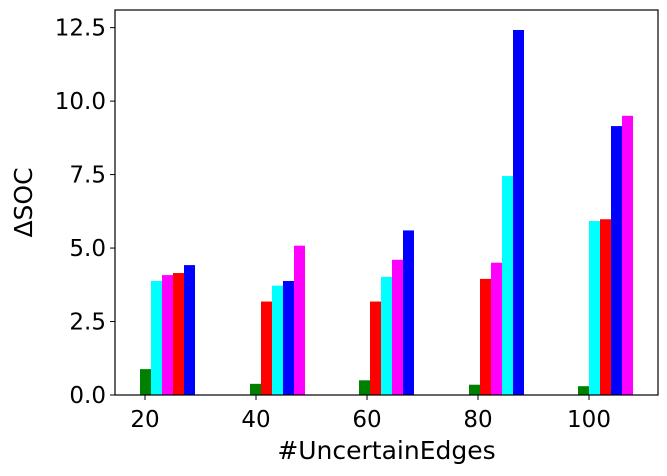  What do you see at coordinates (87, 323) in the screenshot?
I see `y-tick-label: 2.5` at bounding box center [87, 323].